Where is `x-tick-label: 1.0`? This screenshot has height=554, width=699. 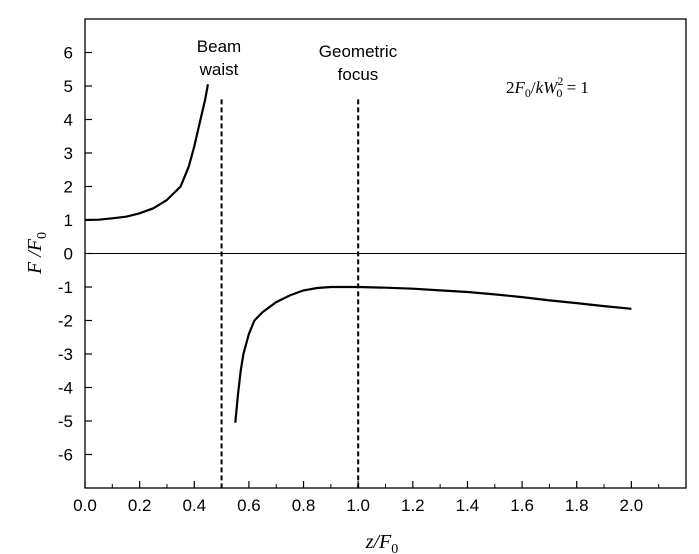
x-tick-label: 1.0 is located at coordinates (358, 505).